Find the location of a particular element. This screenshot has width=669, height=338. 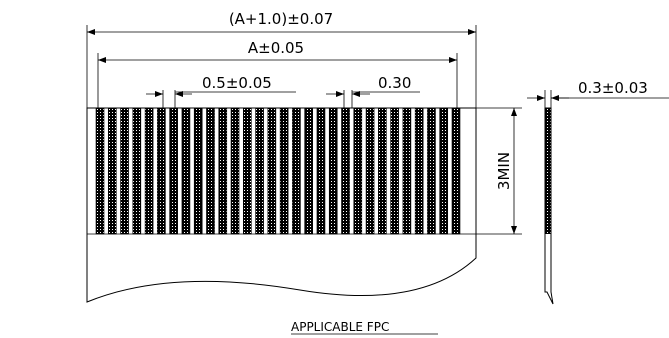

fpc-side-view-contact is located at coordinates (548, 171).